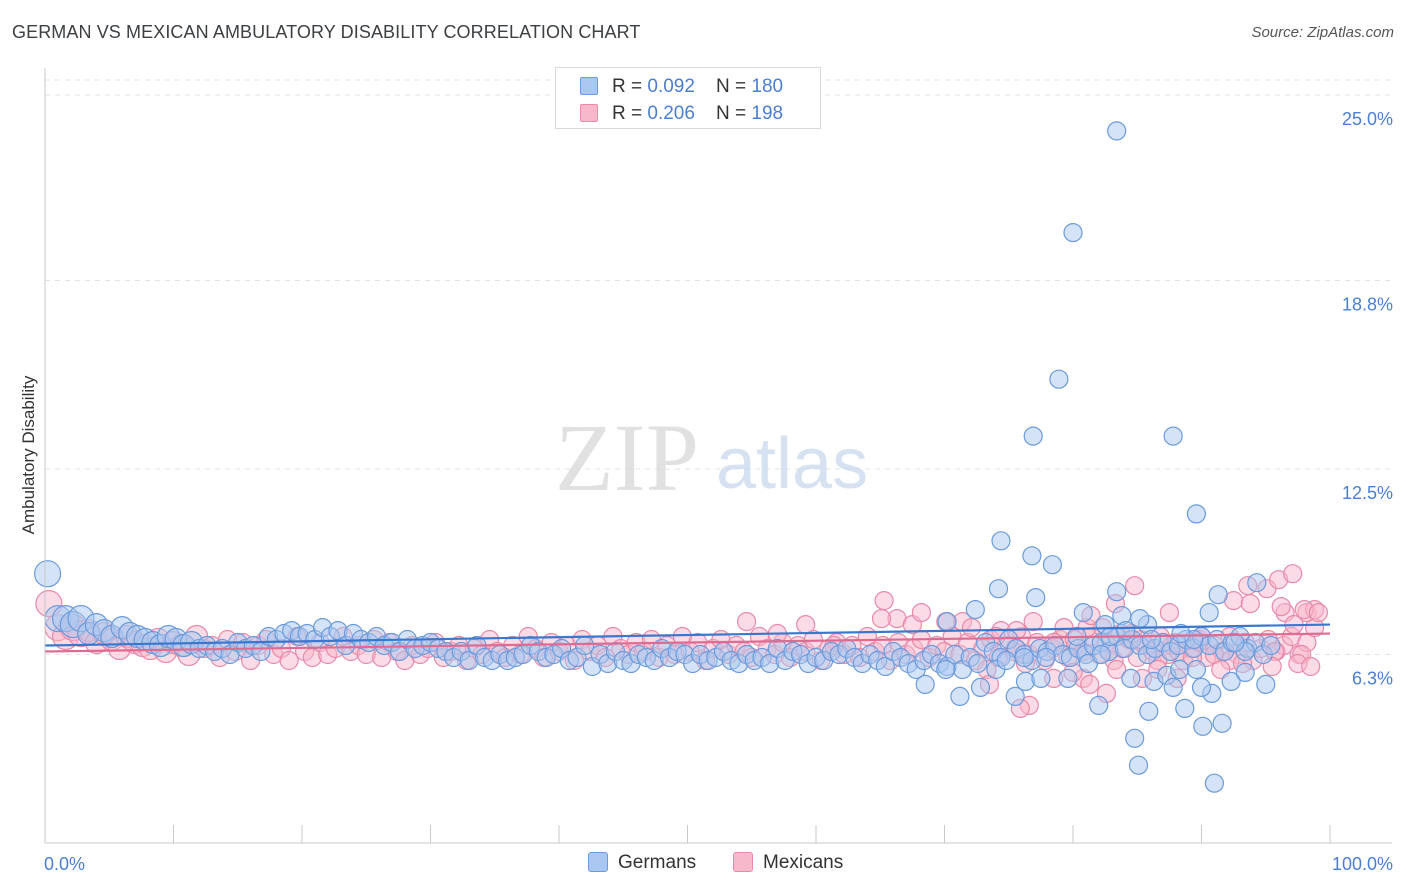 This screenshot has width=1406, height=892. I want to click on mexicans-r-label: R =, so click(630, 113).